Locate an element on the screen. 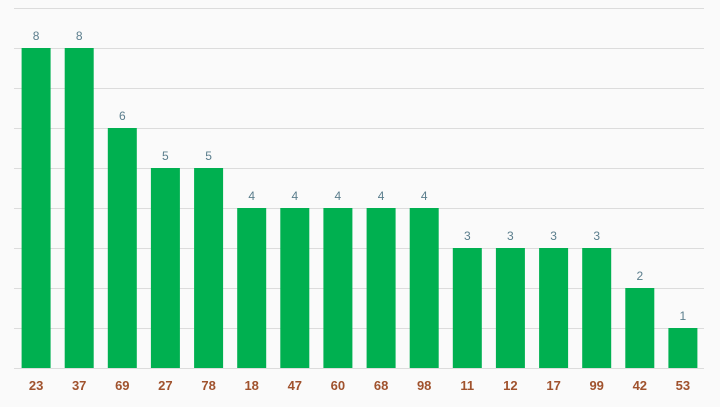 This screenshot has height=407, width=720. x-tick-label-18: 18 is located at coordinates (251, 385).